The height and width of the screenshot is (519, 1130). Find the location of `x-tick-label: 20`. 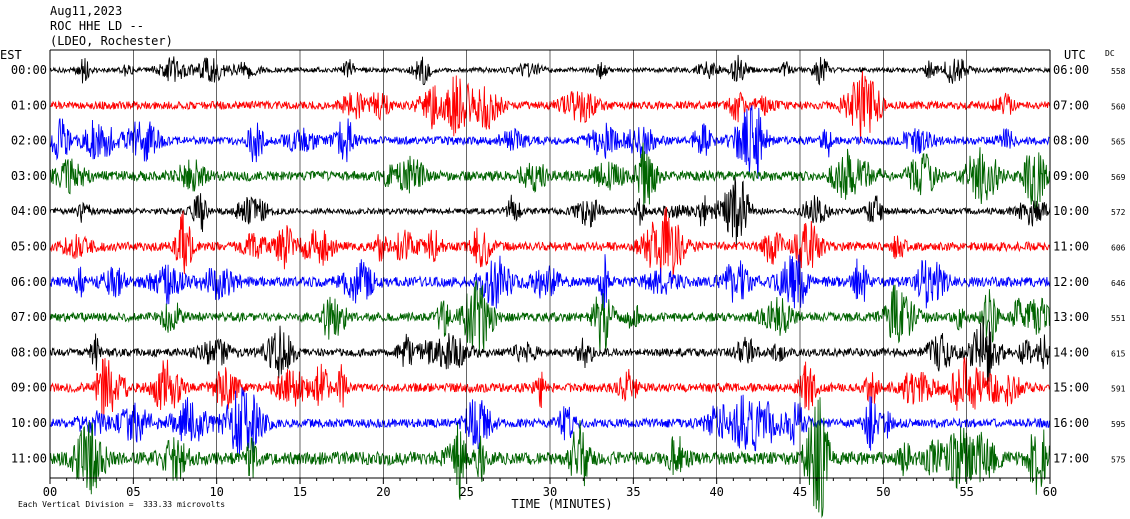

x-tick-label: 20 is located at coordinates (383, 492).